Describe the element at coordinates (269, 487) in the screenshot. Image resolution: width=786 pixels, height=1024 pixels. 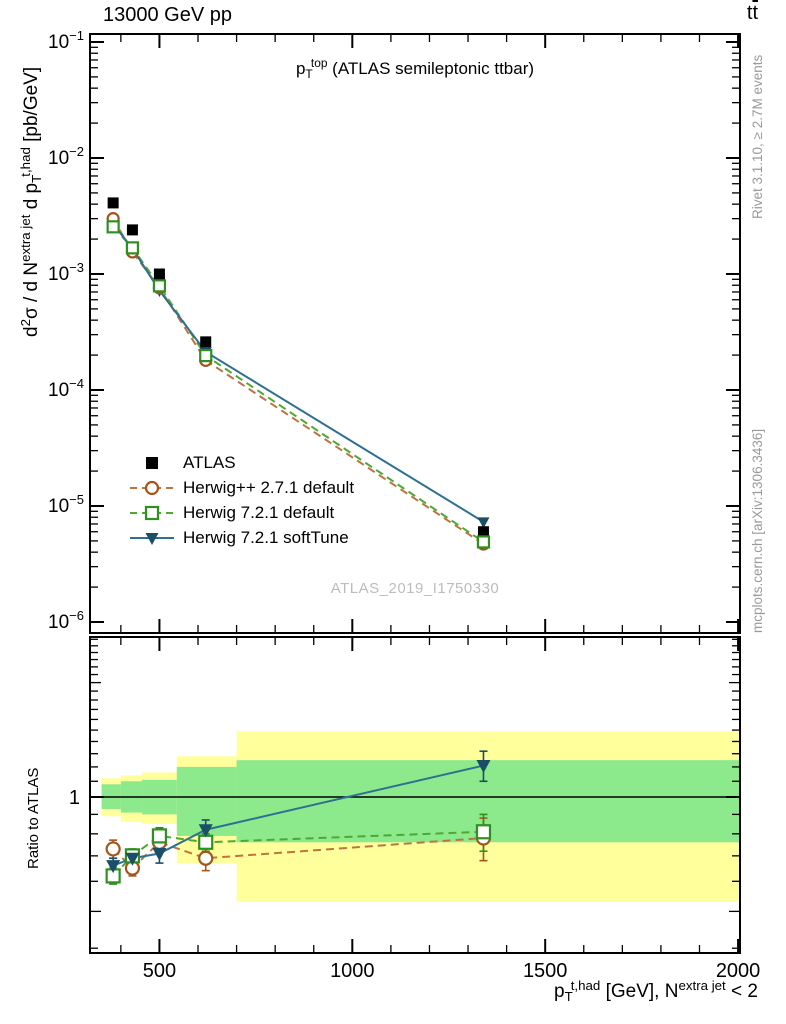
I see `legend-label: Herwig++ 2.7.1 default` at that location.